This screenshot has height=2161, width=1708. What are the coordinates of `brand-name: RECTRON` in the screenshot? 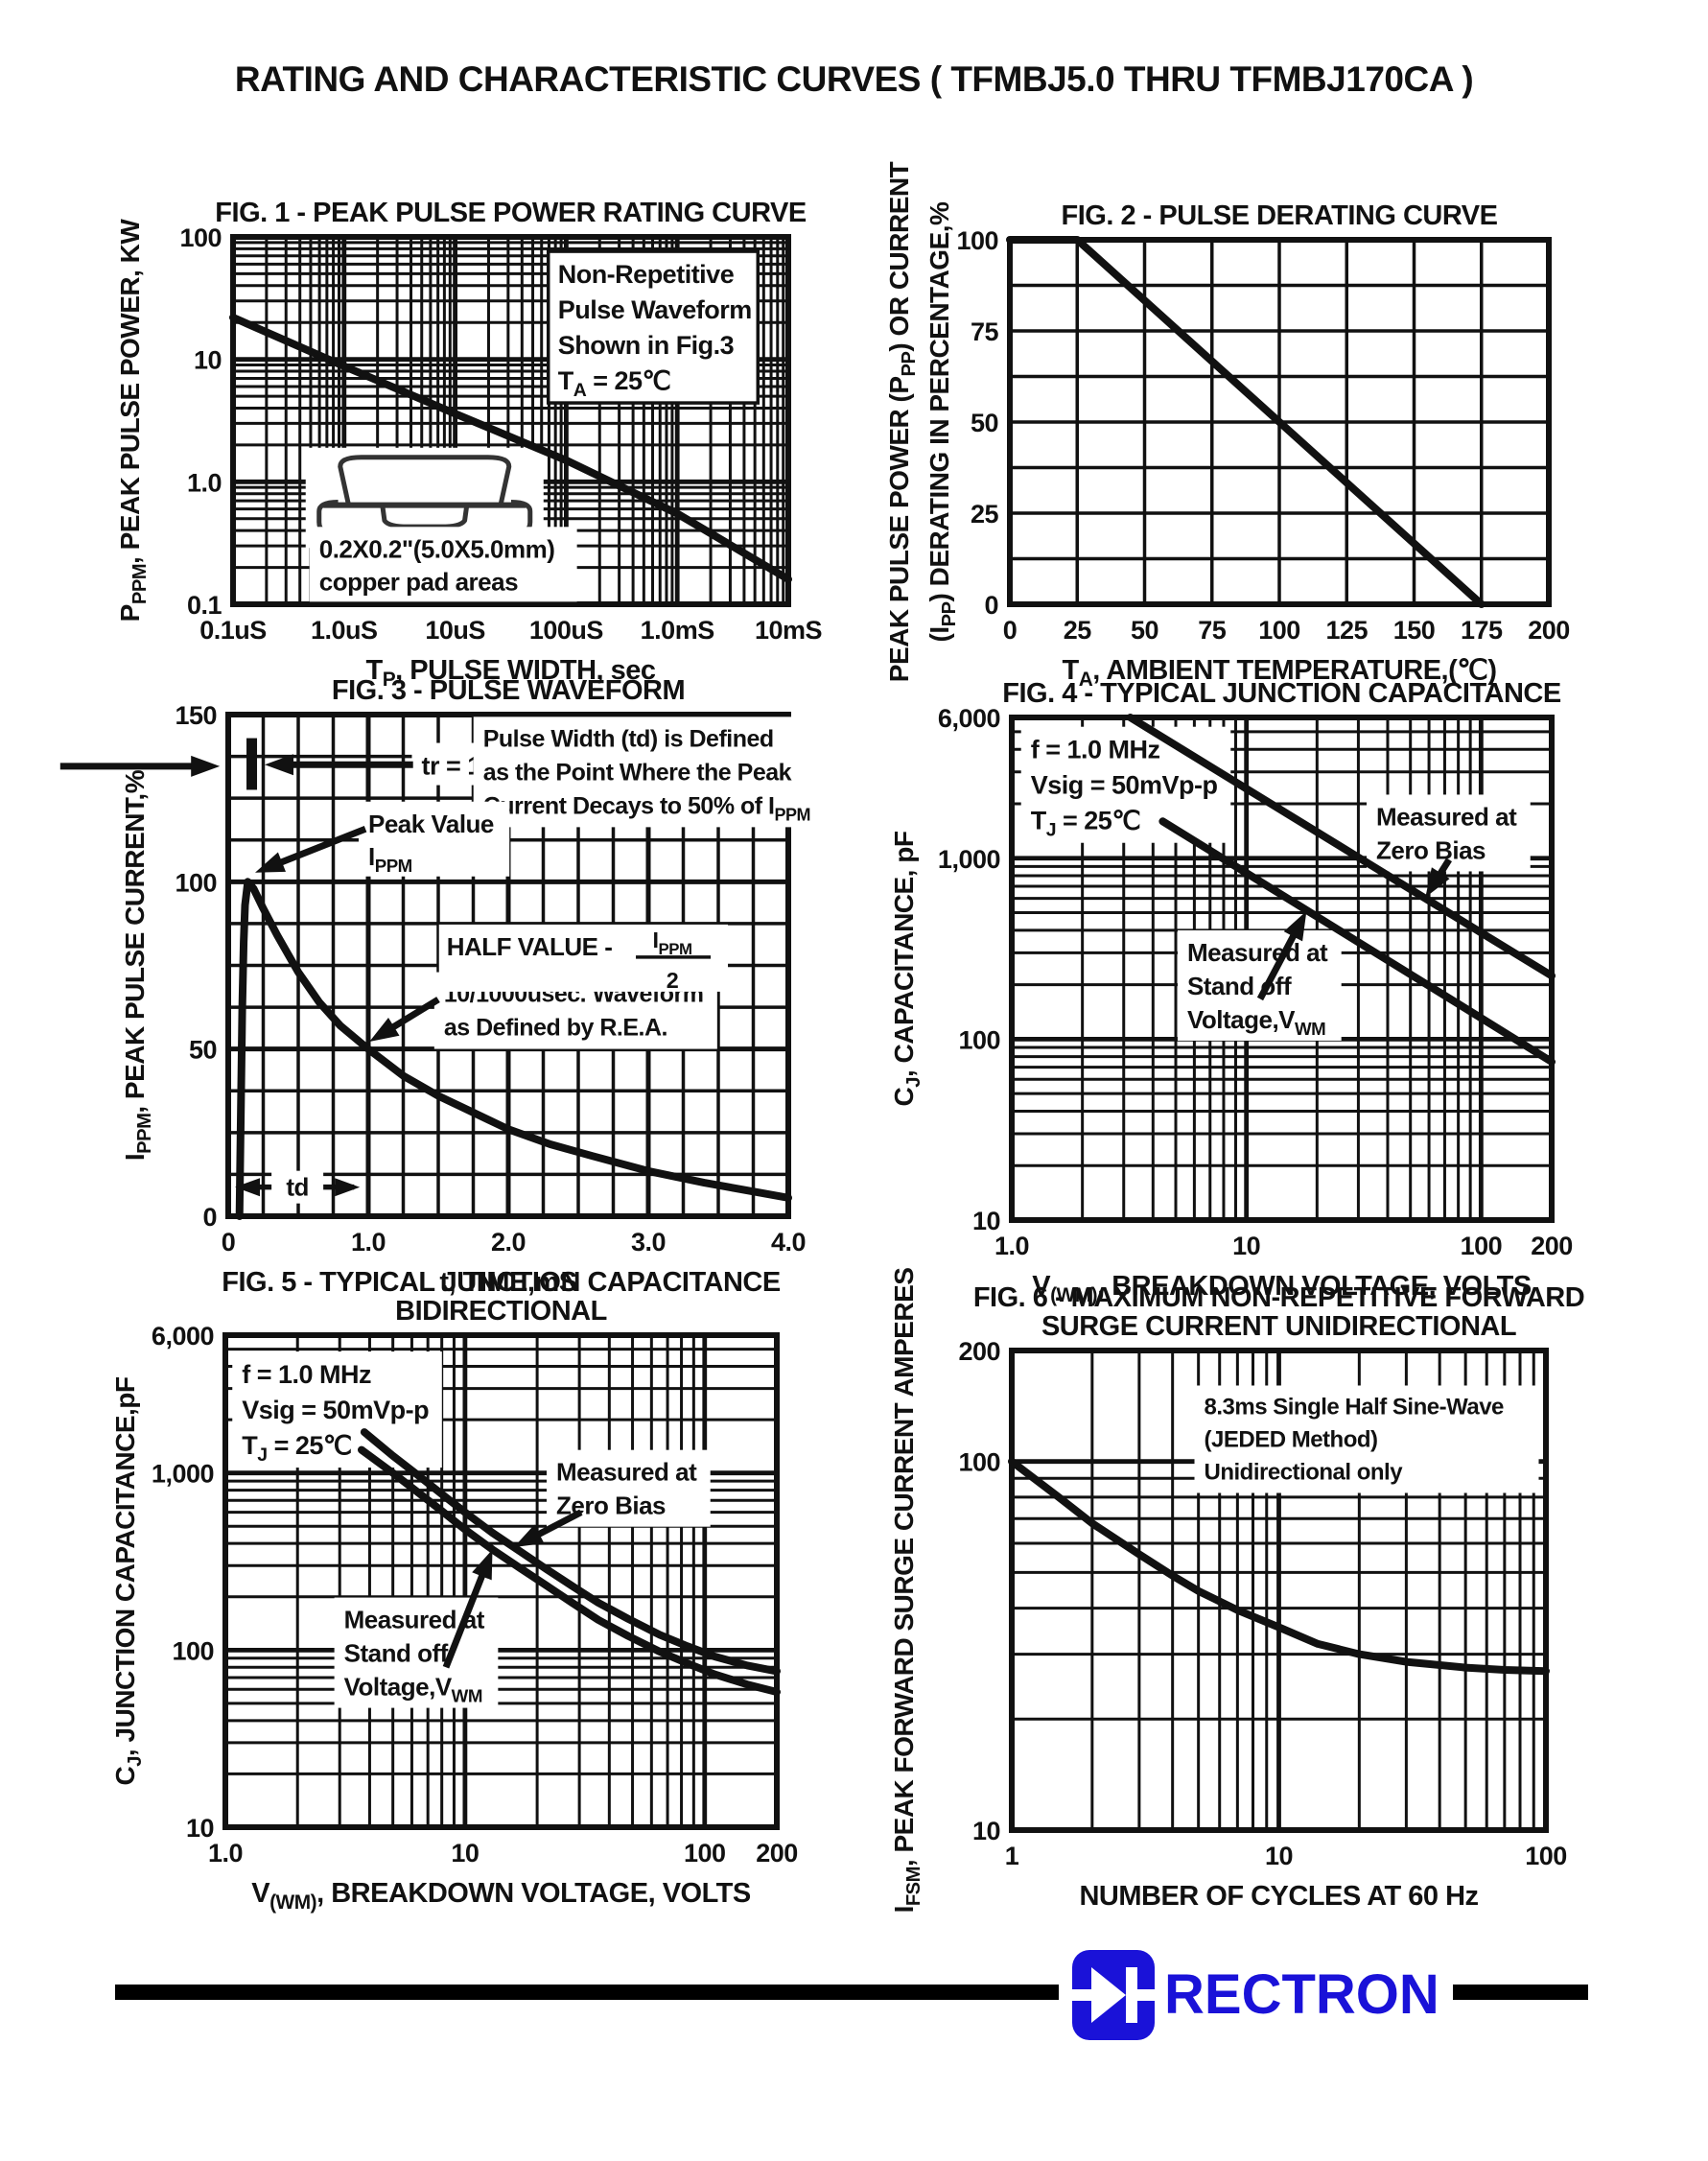 It's located at (1302, 1994).